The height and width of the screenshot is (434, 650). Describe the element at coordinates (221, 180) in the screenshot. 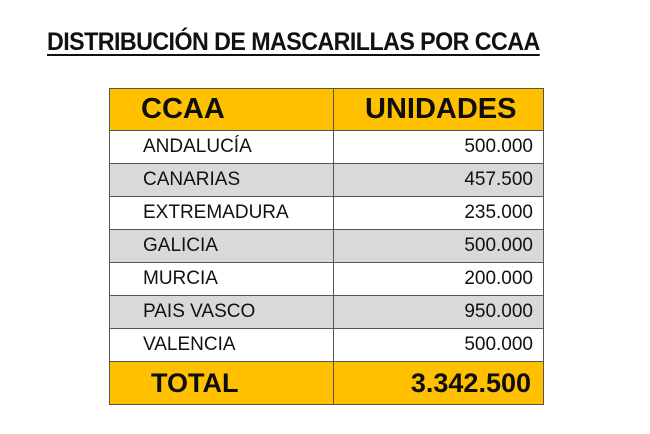

I see `ccaa-cell: CANARIAS` at that location.